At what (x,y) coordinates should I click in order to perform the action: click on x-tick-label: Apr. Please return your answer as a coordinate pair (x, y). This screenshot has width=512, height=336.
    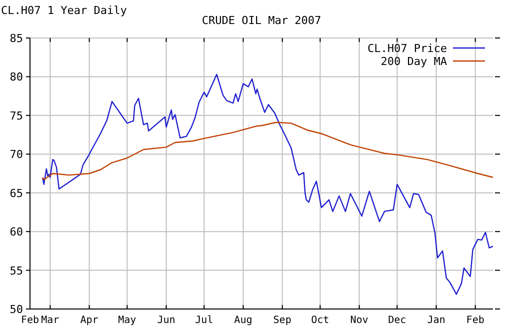
    Looking at the image, I should click on (89, 320).